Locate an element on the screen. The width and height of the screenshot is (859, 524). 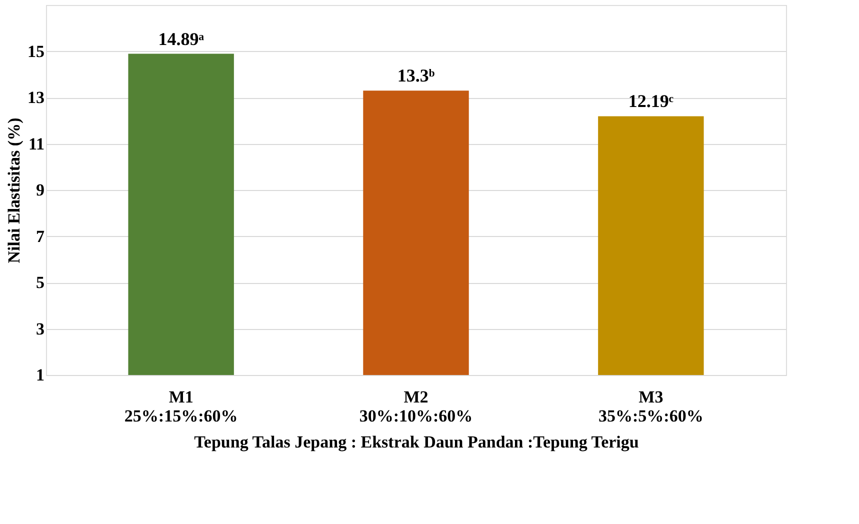
y-tick-label: 15 is located at coordinates (36, 51).